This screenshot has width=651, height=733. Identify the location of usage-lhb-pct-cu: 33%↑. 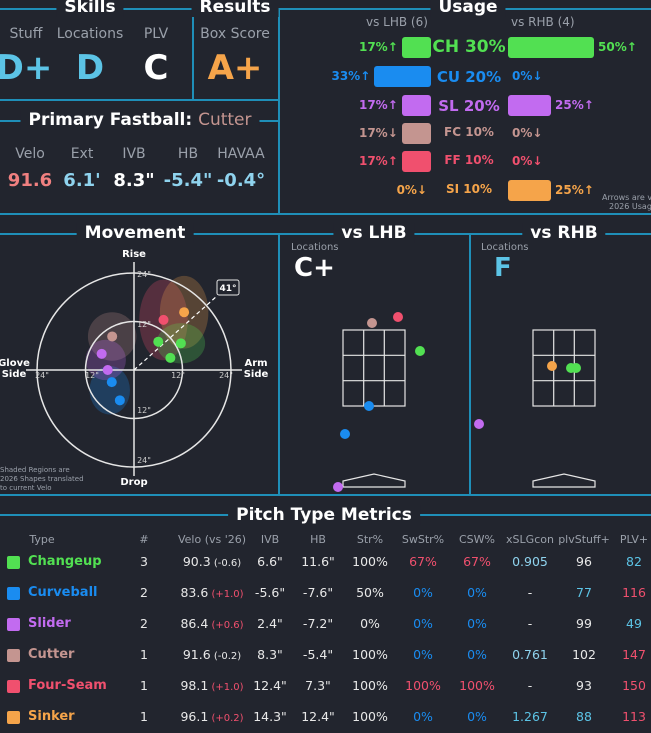
(351, 76).